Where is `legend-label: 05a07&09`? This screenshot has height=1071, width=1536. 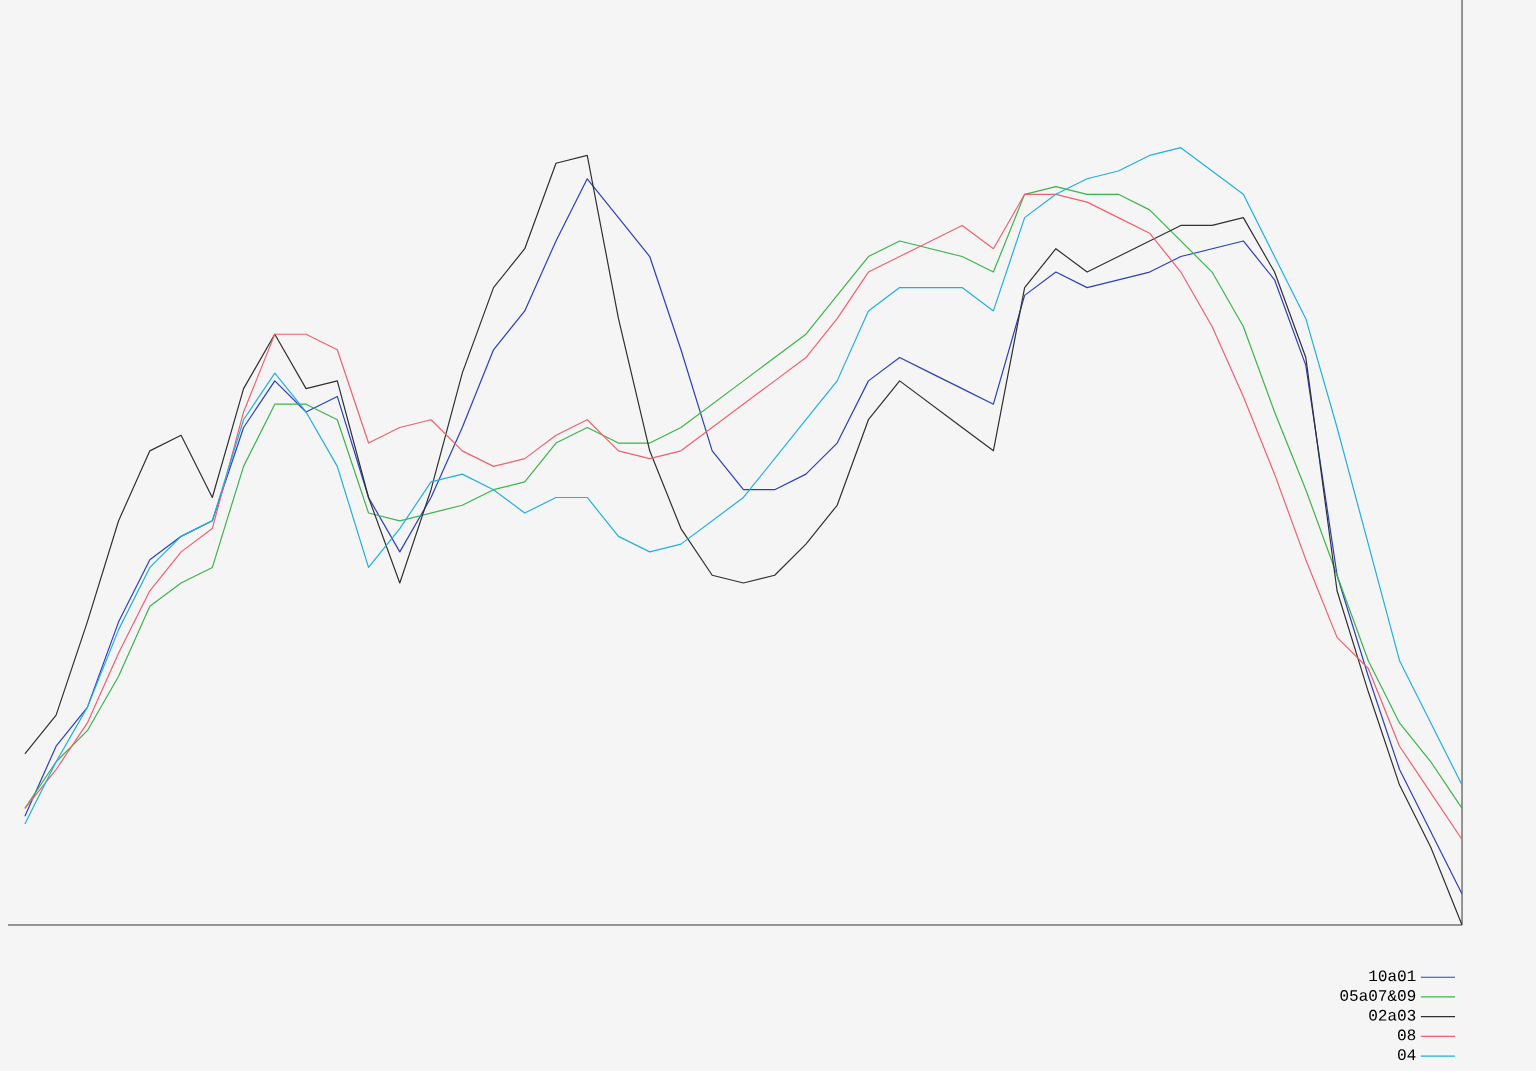 legend-label: 05a07&09 is located at coordinates (1378, 995).